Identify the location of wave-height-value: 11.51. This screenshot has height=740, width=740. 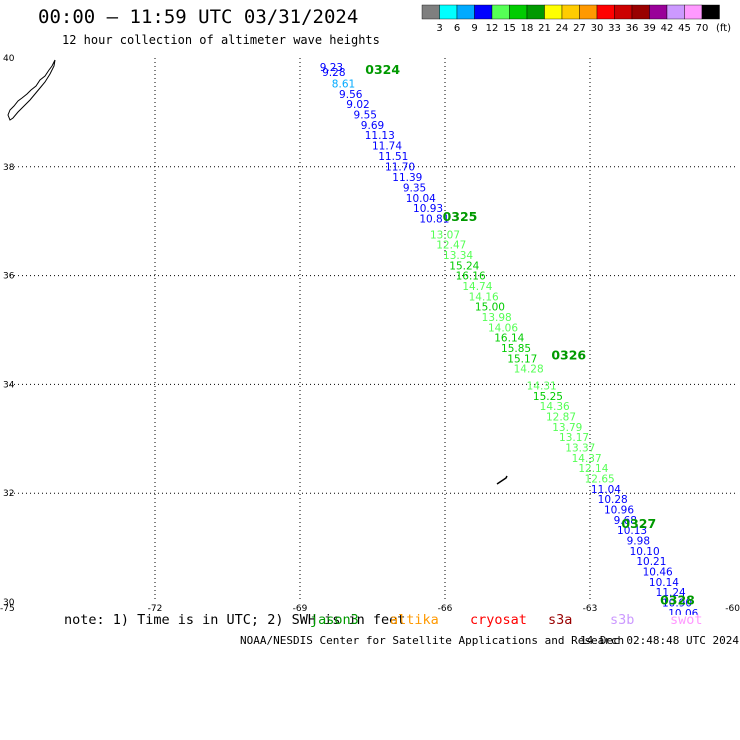
(393, 157).